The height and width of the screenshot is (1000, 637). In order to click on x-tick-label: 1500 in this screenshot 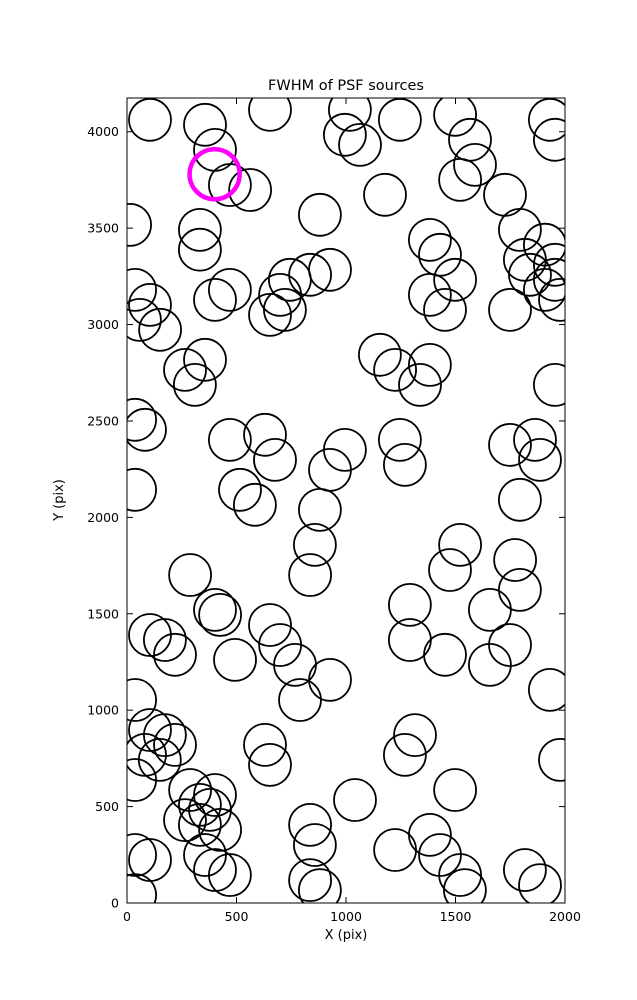, I will do `click(456, 916)`.